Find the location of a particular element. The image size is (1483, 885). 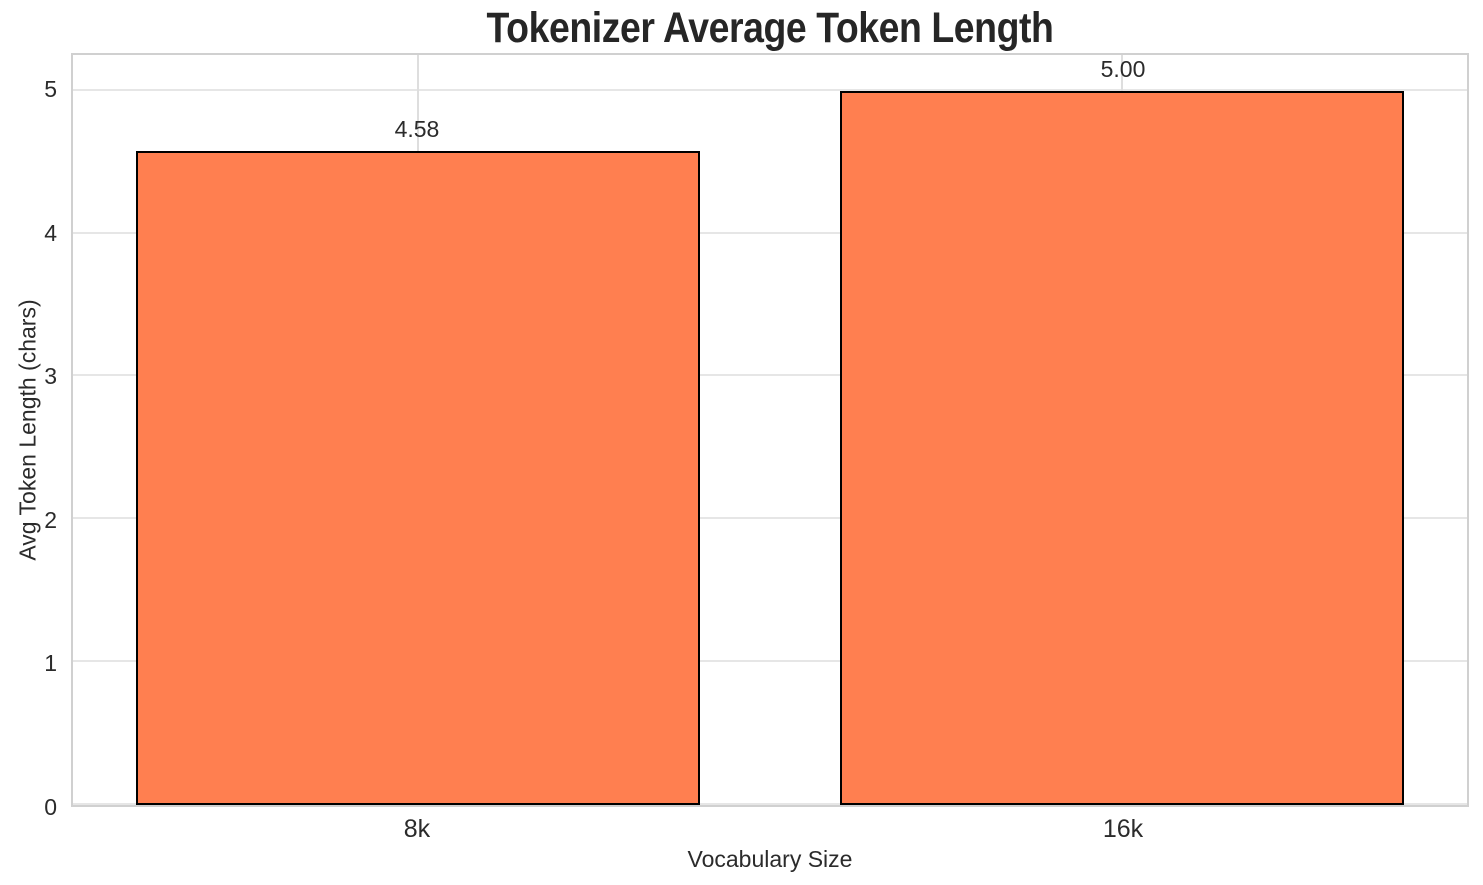

x-tick-label: 8k is located at coordinates (417, 829).